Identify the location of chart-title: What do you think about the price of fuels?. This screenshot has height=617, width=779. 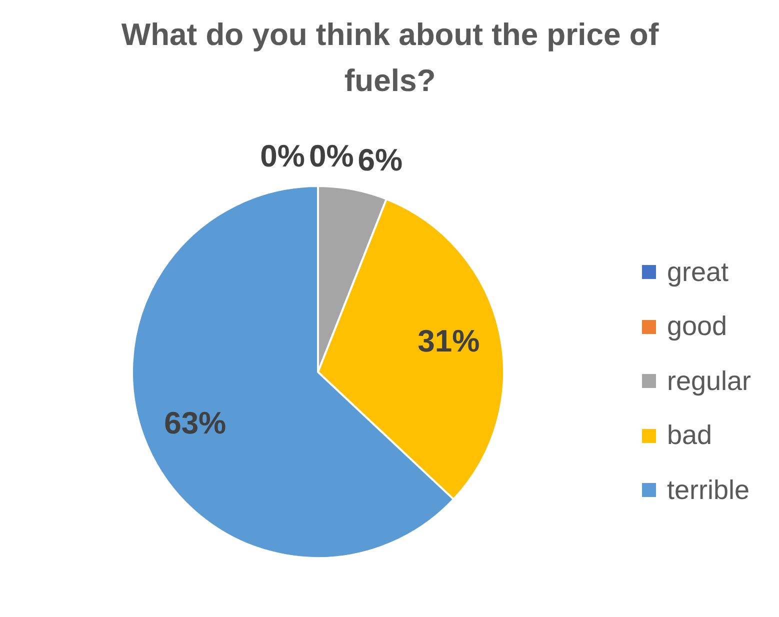
(390, 58).